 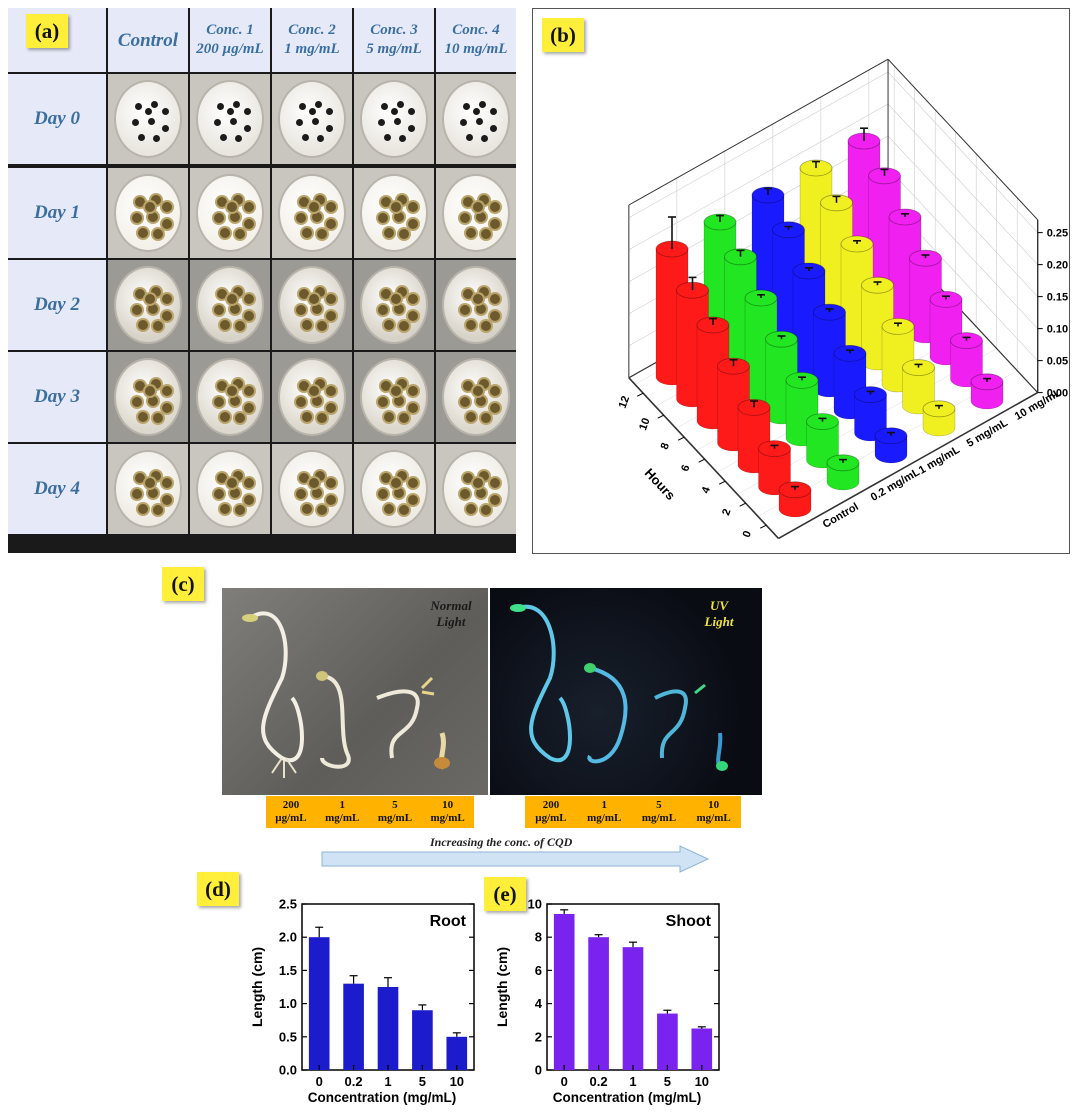 What do you see at coordinates (1057, 362) in the screenshot?
I see `z-tick-label: 0.05` at bounding box center [1057, 362].